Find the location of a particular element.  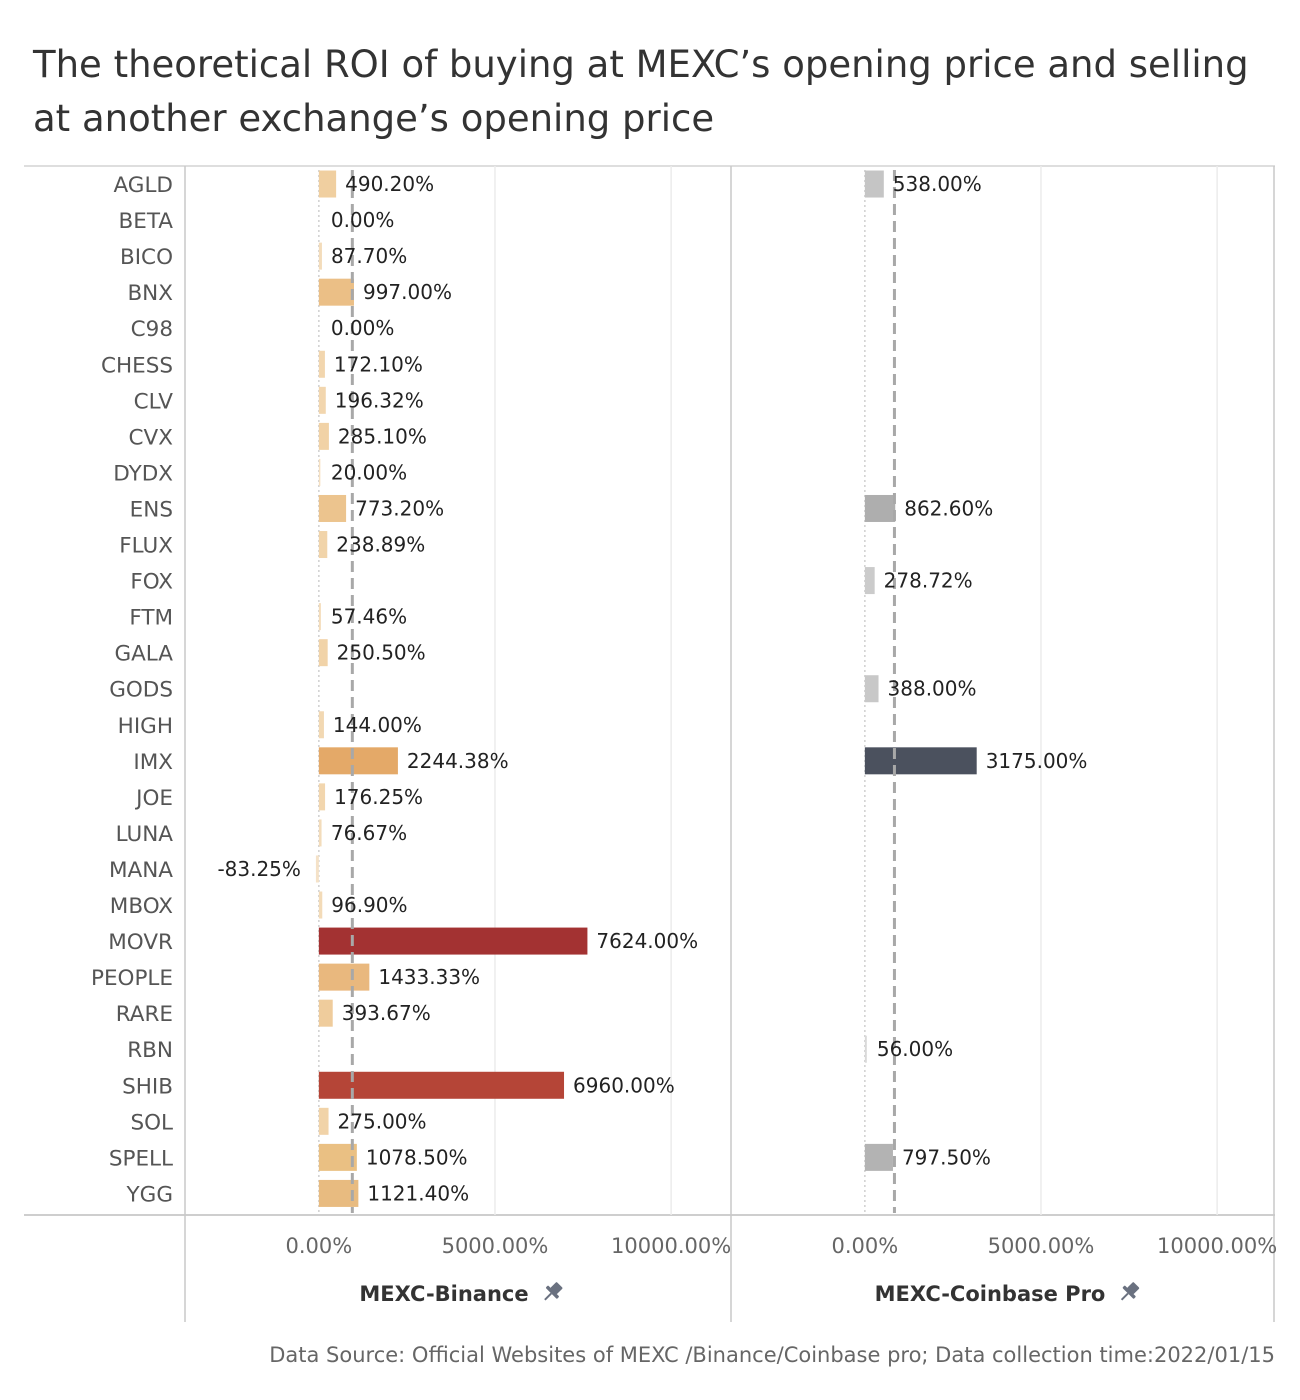

data-label: 538.00% is located at coordinates (937, 184).